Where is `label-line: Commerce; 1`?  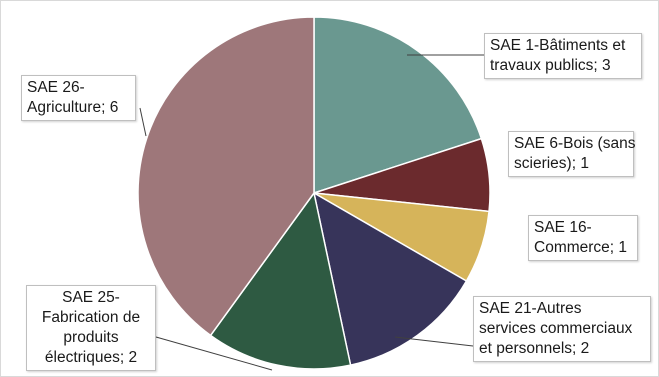
label-line: Commerce; 1 is located at coordinates (581, 247).